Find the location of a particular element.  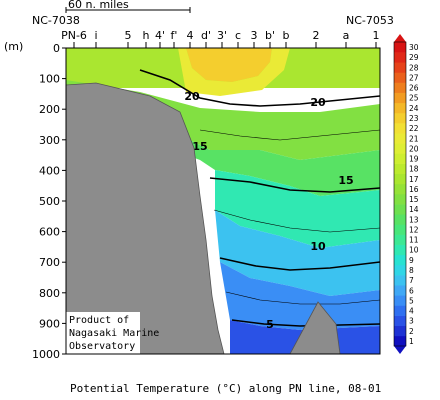

colorbar-tick-label: 13 is located at coordinates (414, 219).